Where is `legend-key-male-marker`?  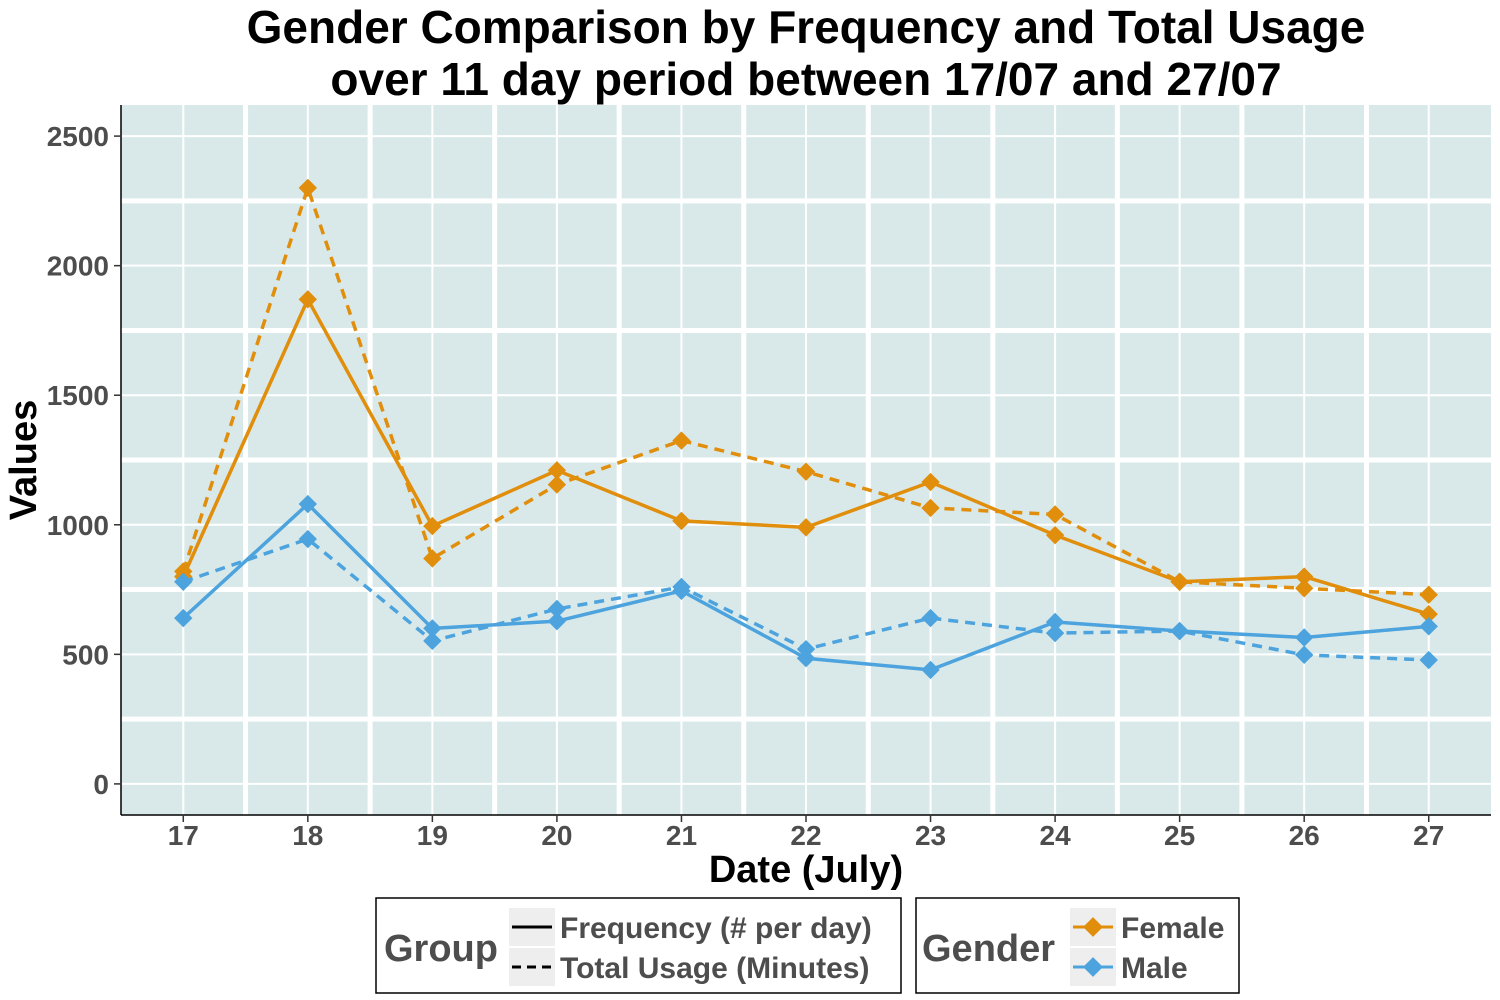
legend-key-male-marker is located at coordinates (1093, 967).